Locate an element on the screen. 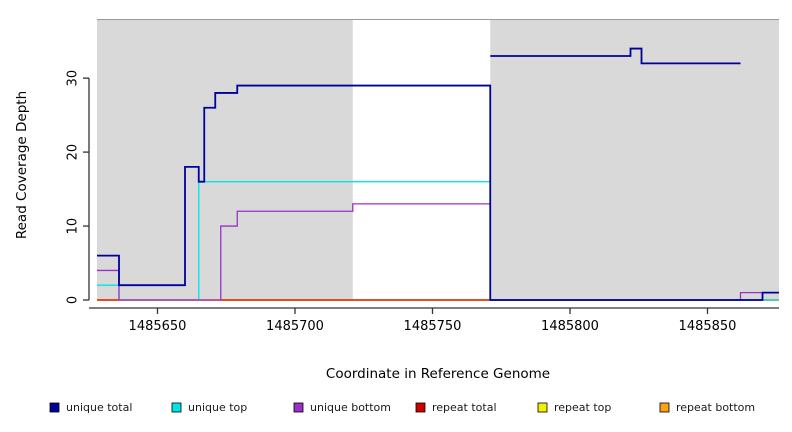 The width and height of the screenshot is (792, 432). legend-swatch-unique-top is located at coordinates (176, 407).